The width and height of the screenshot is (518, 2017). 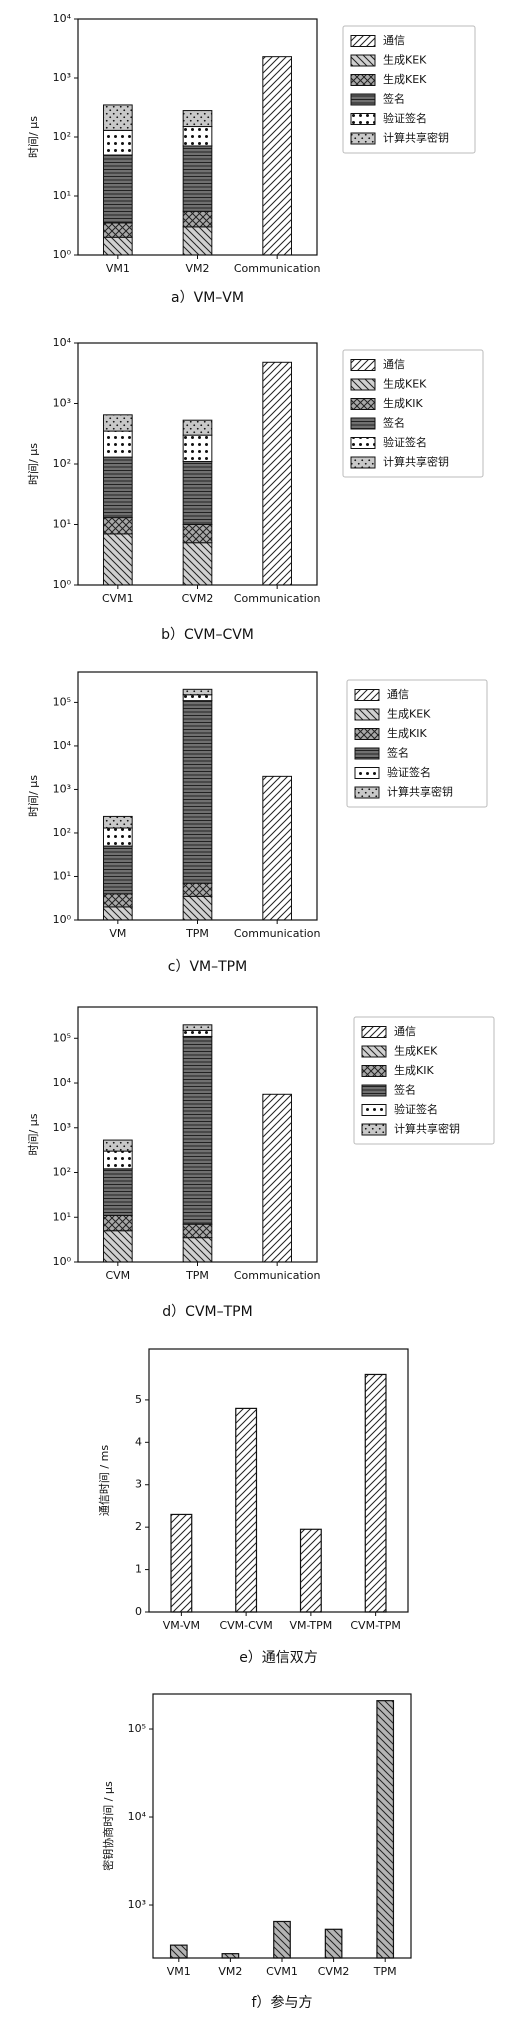 I want to click on caption: c）VM–TPM, so click(x=207, y=967).